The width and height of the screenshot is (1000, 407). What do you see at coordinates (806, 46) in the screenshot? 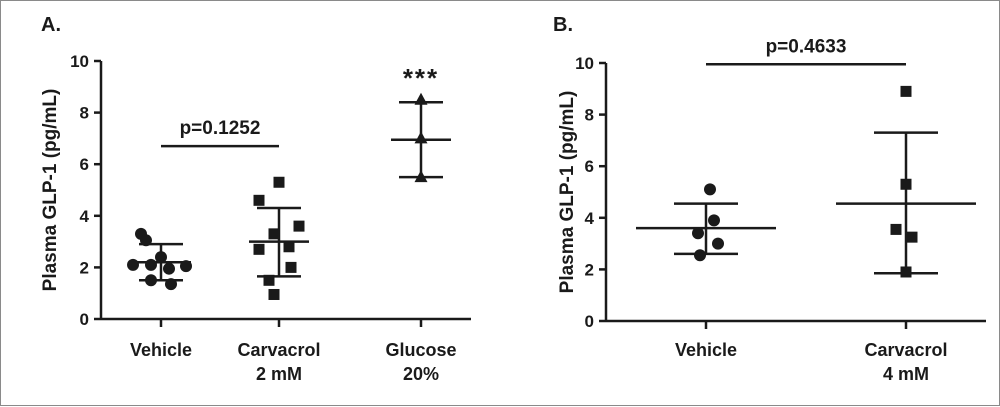
I see `p-value-label: p=0.4633` at bounding box center [806, 46].